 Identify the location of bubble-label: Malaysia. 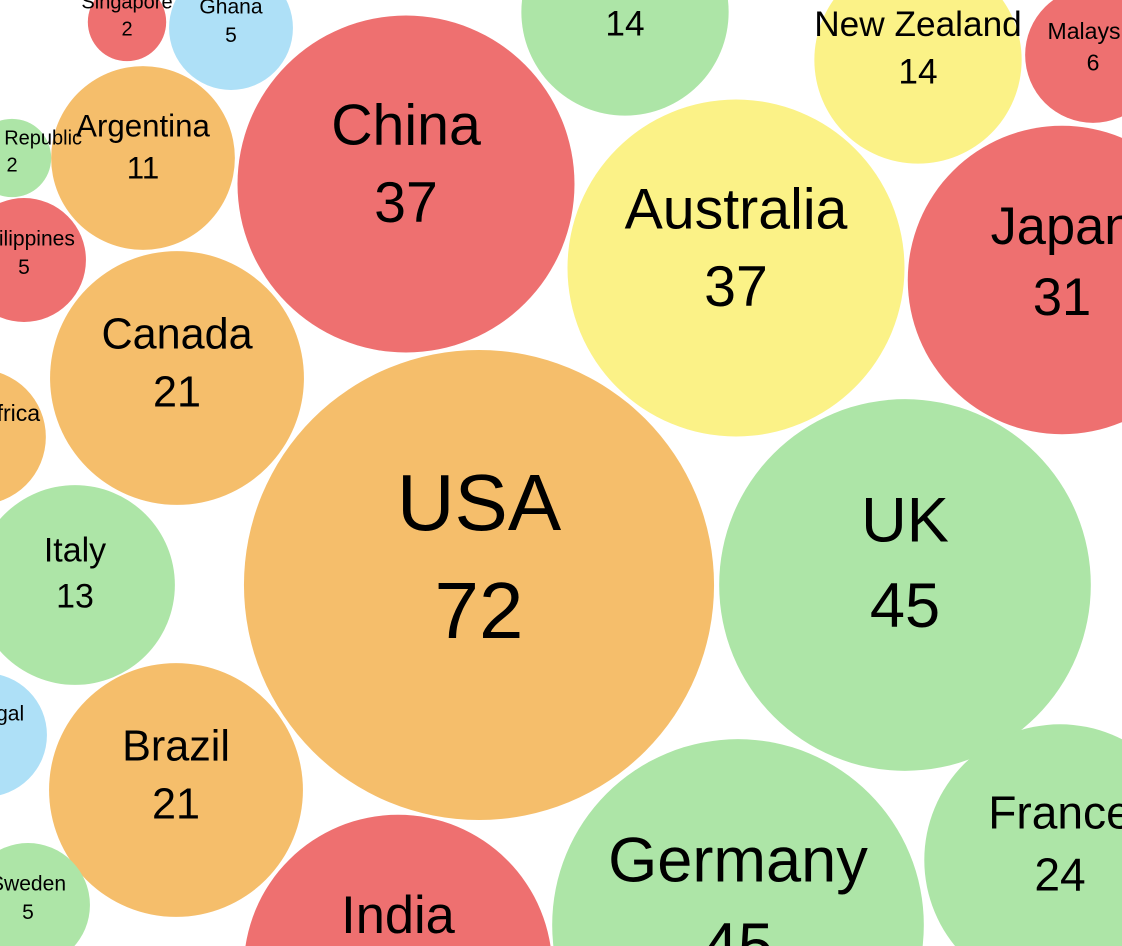
(1085, 31).